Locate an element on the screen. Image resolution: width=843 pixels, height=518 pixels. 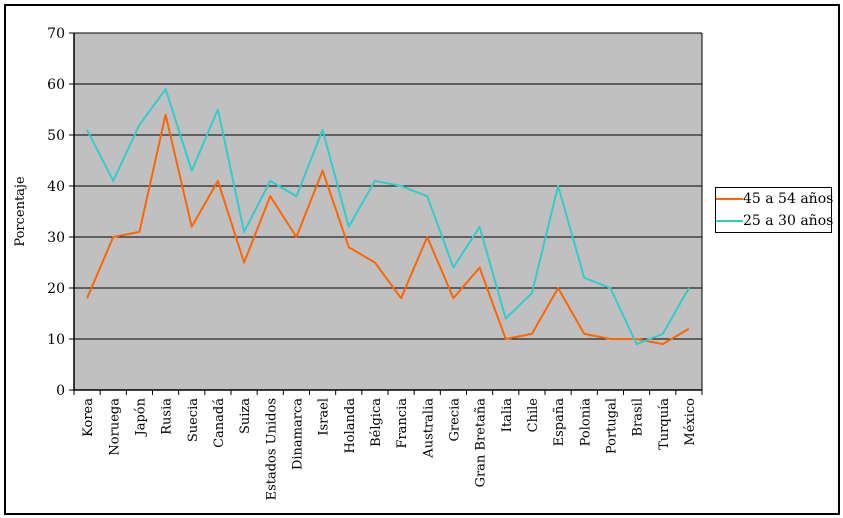
x-category-label: Turquía is located at coordinates (664, 424).